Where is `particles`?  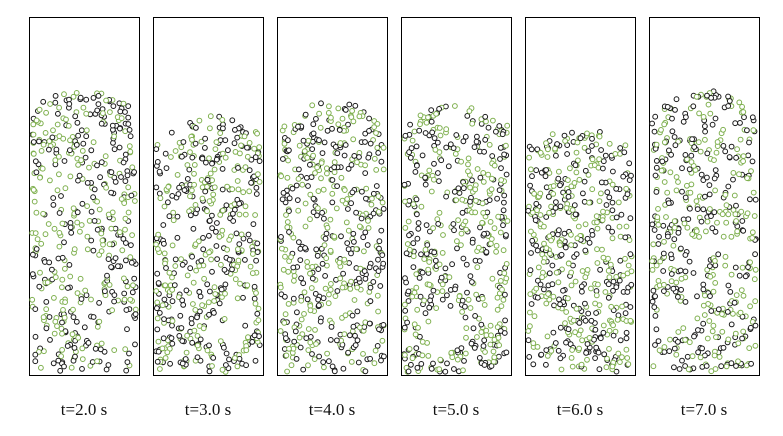
particles is located at coordinates (332, 237).